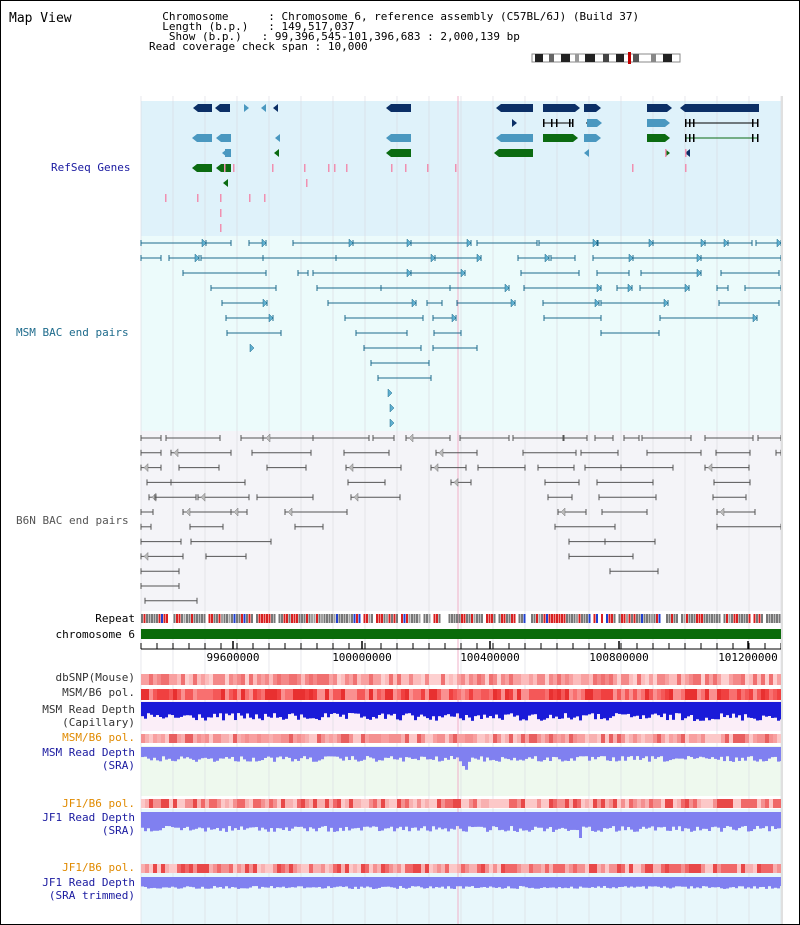  What do you see at coordinates (98, 737) in the screenshot?
I see `msm-pol-2-track-label: MSM/B6 pol.` at bounding box center [98, 737].